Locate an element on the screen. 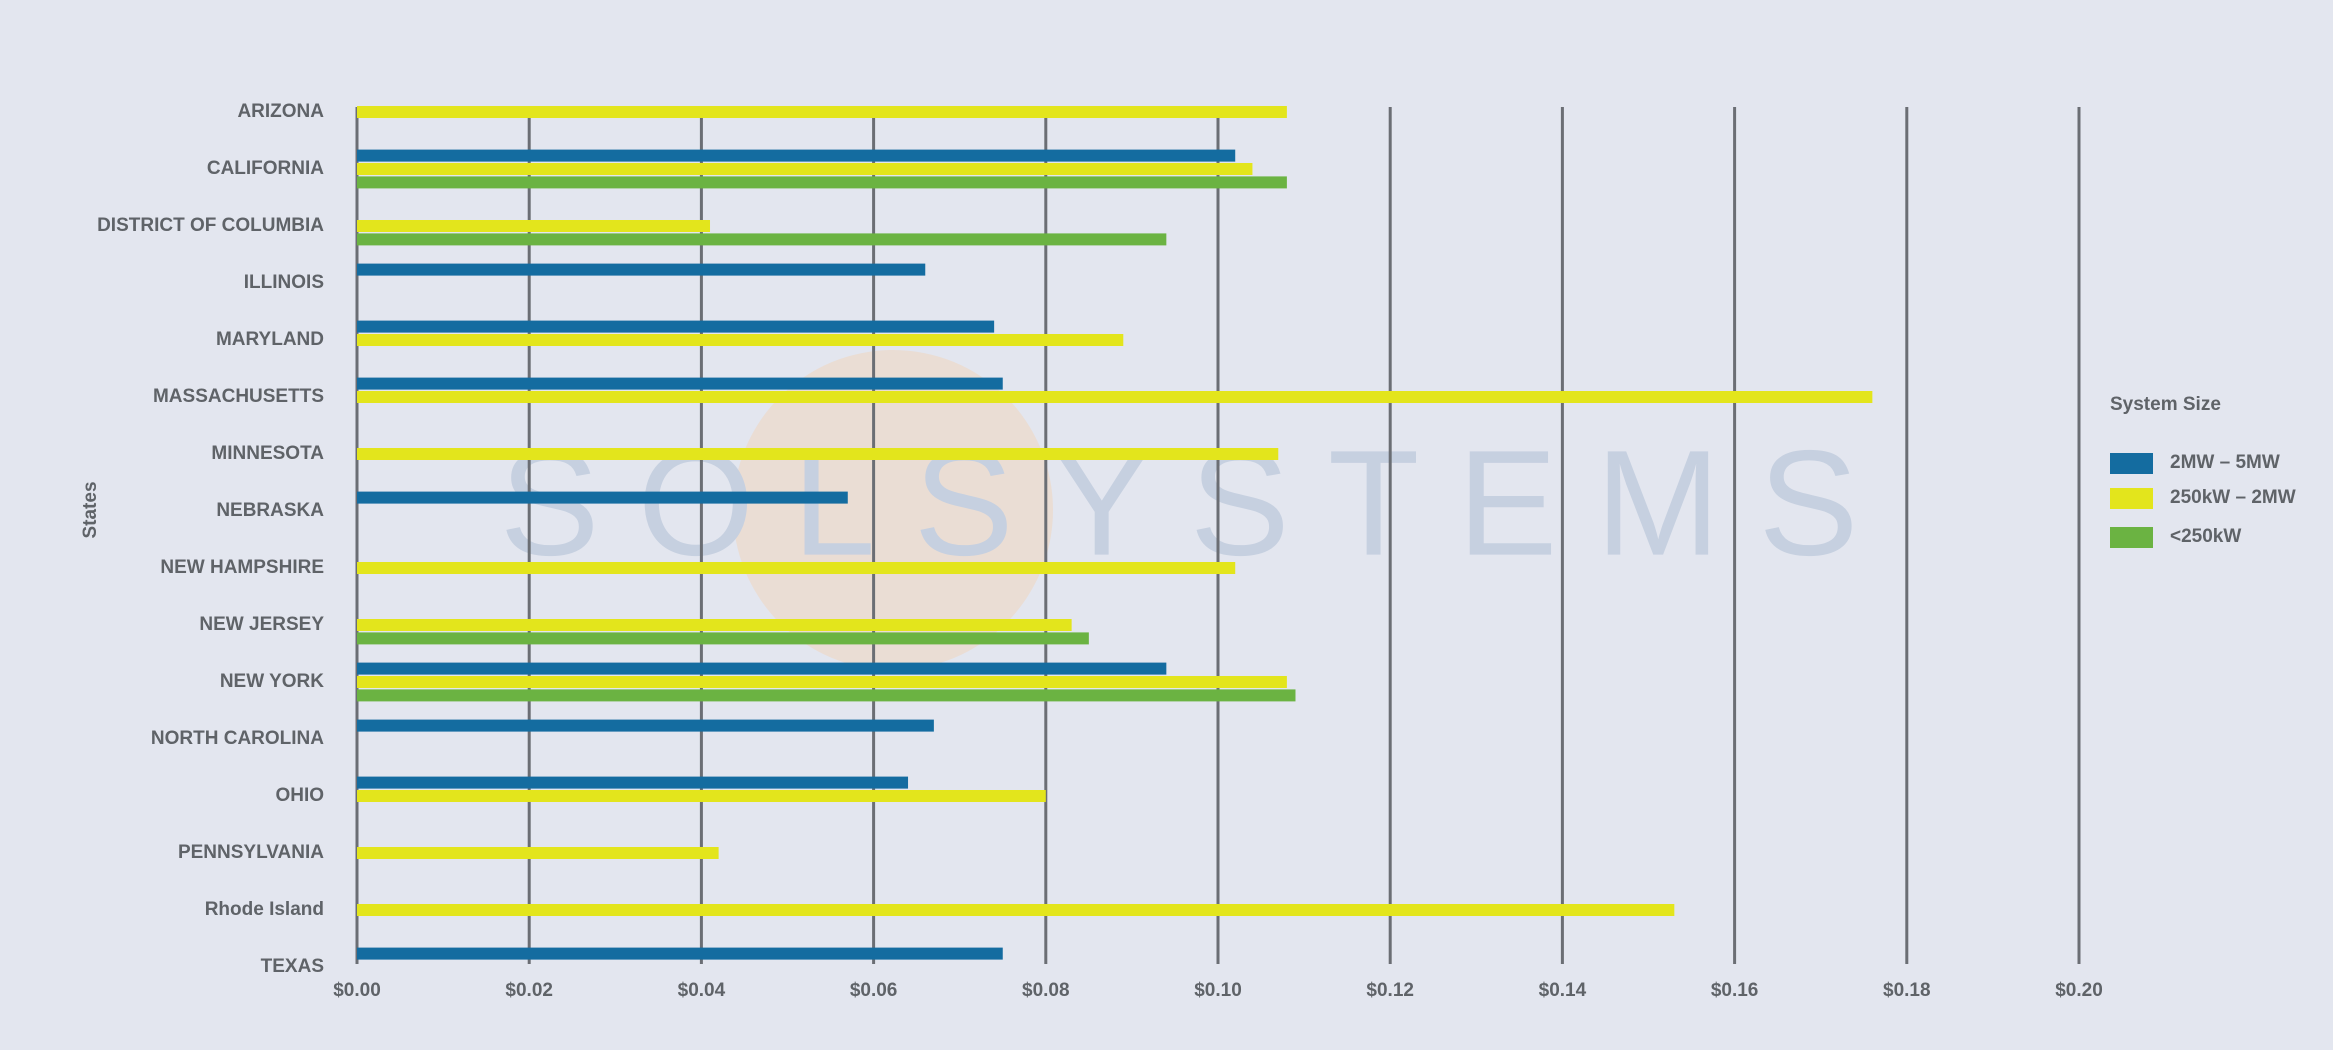 The height and width of the screenshot is (1050, 2333). x-tick-label: $0.10 is located at coordinates (1218, 990).